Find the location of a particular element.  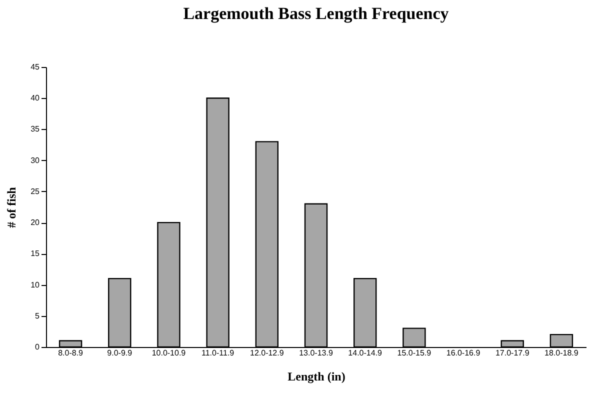

y-tick-label: 25 is located at coordinates (35, 191).